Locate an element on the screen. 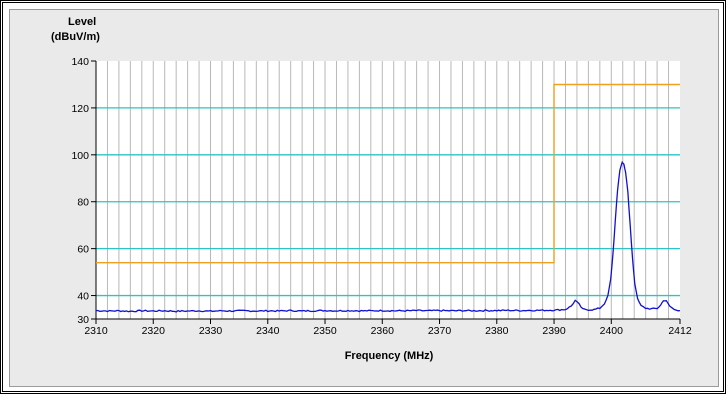 The image size is (726, 394). x-tick-label: 2412 is located at coordinates (680, 331).